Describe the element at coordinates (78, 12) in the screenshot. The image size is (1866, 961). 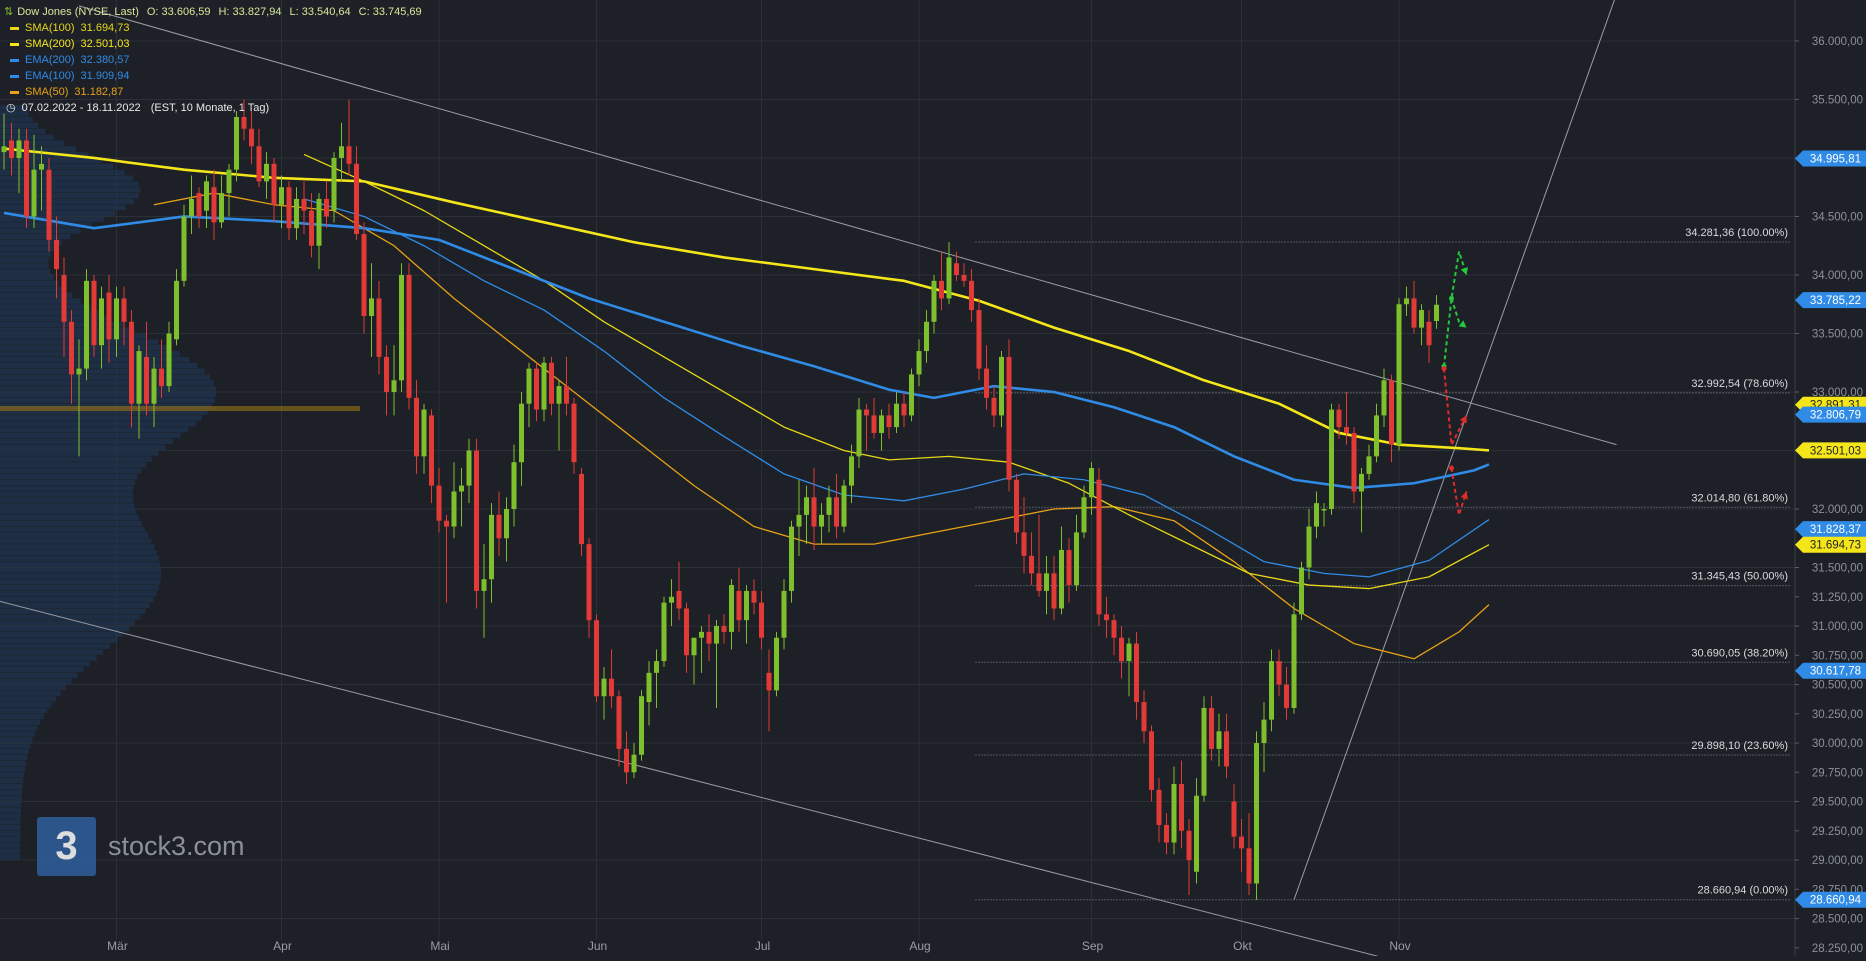
I see `instrument-name: Dow Jones (NYSE, Last)` at that location.